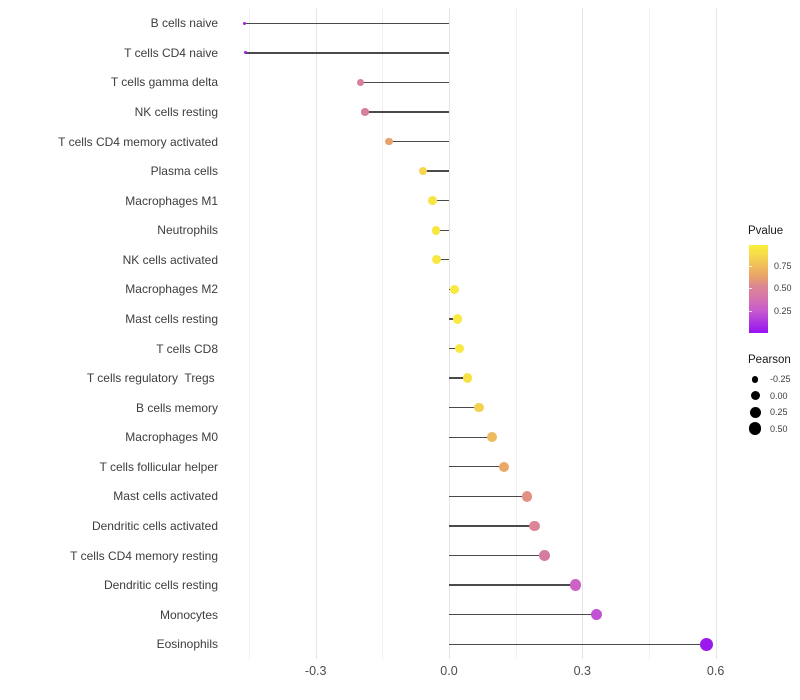 Image resolution: width=800 pixels, height=700 pixels. Describe the element at coordinates (164, 82) in the screenshot. I see `y-axis-label: T cells gamma delta` at that location.